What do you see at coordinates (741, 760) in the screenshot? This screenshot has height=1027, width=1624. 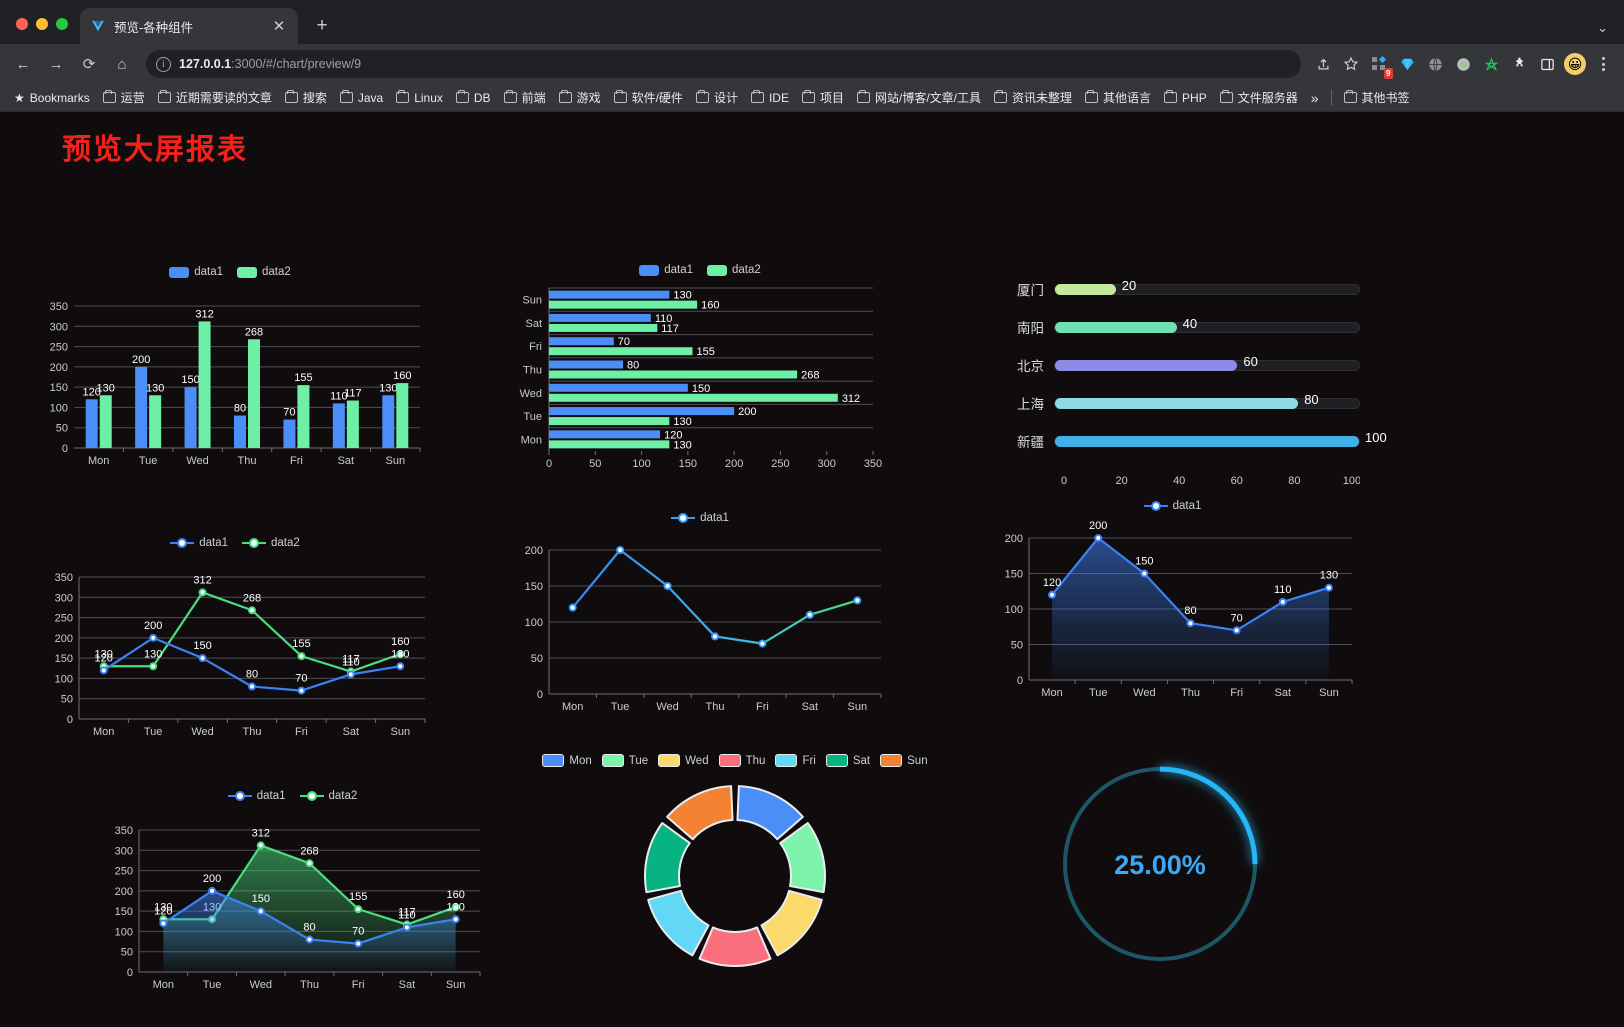 I see `legend-item-Thu: Thu` at bounding box center [741, 760].